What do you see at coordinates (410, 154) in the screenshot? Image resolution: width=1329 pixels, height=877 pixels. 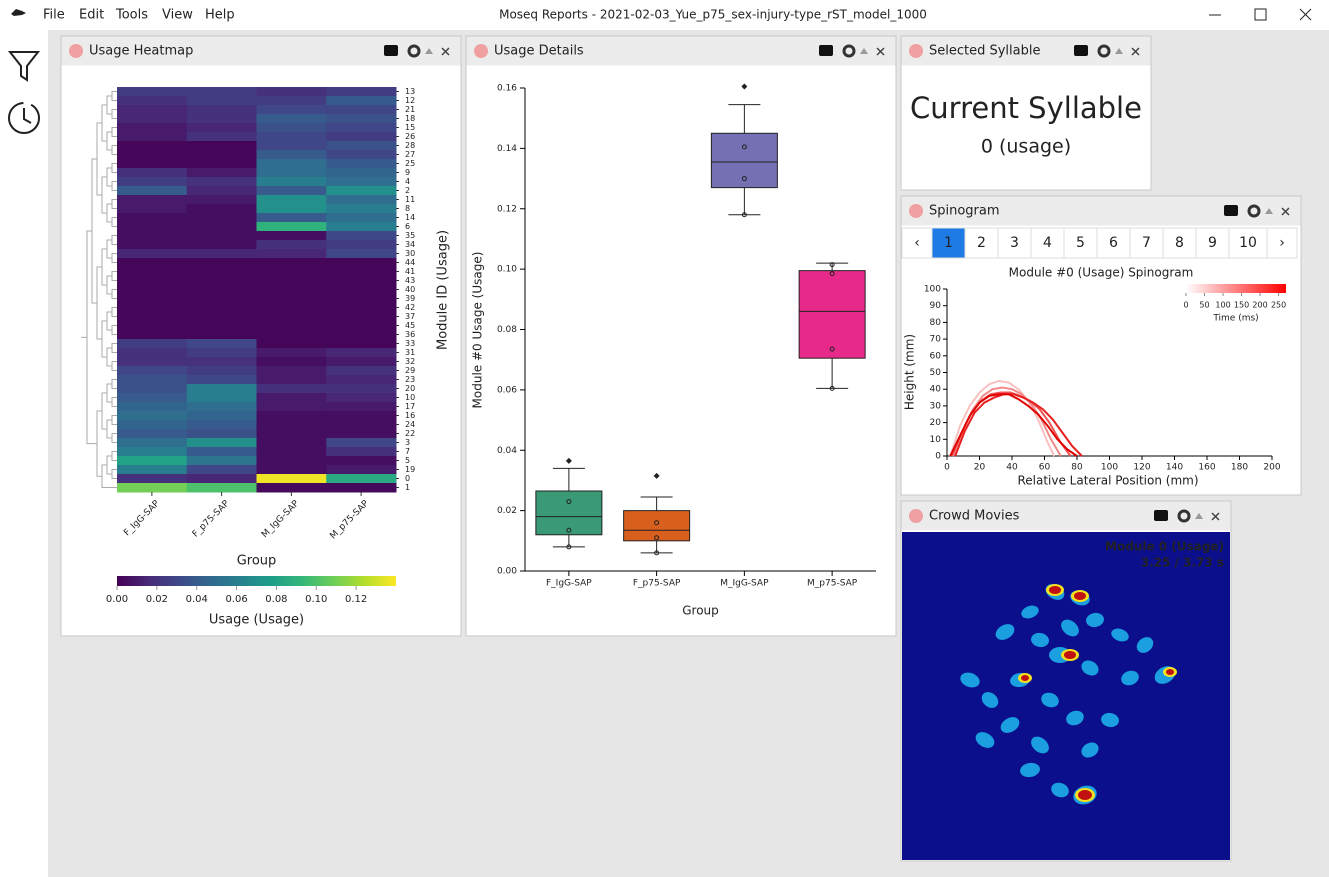 I see `row-label: 27` at bounding box center [410, 154].